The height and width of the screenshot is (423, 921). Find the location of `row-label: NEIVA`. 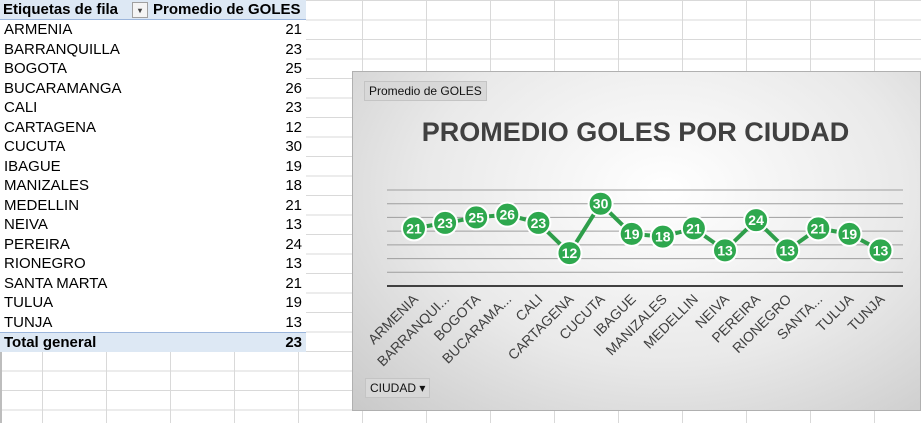

row-label: NEIVA is located at coordinates (26, 225).